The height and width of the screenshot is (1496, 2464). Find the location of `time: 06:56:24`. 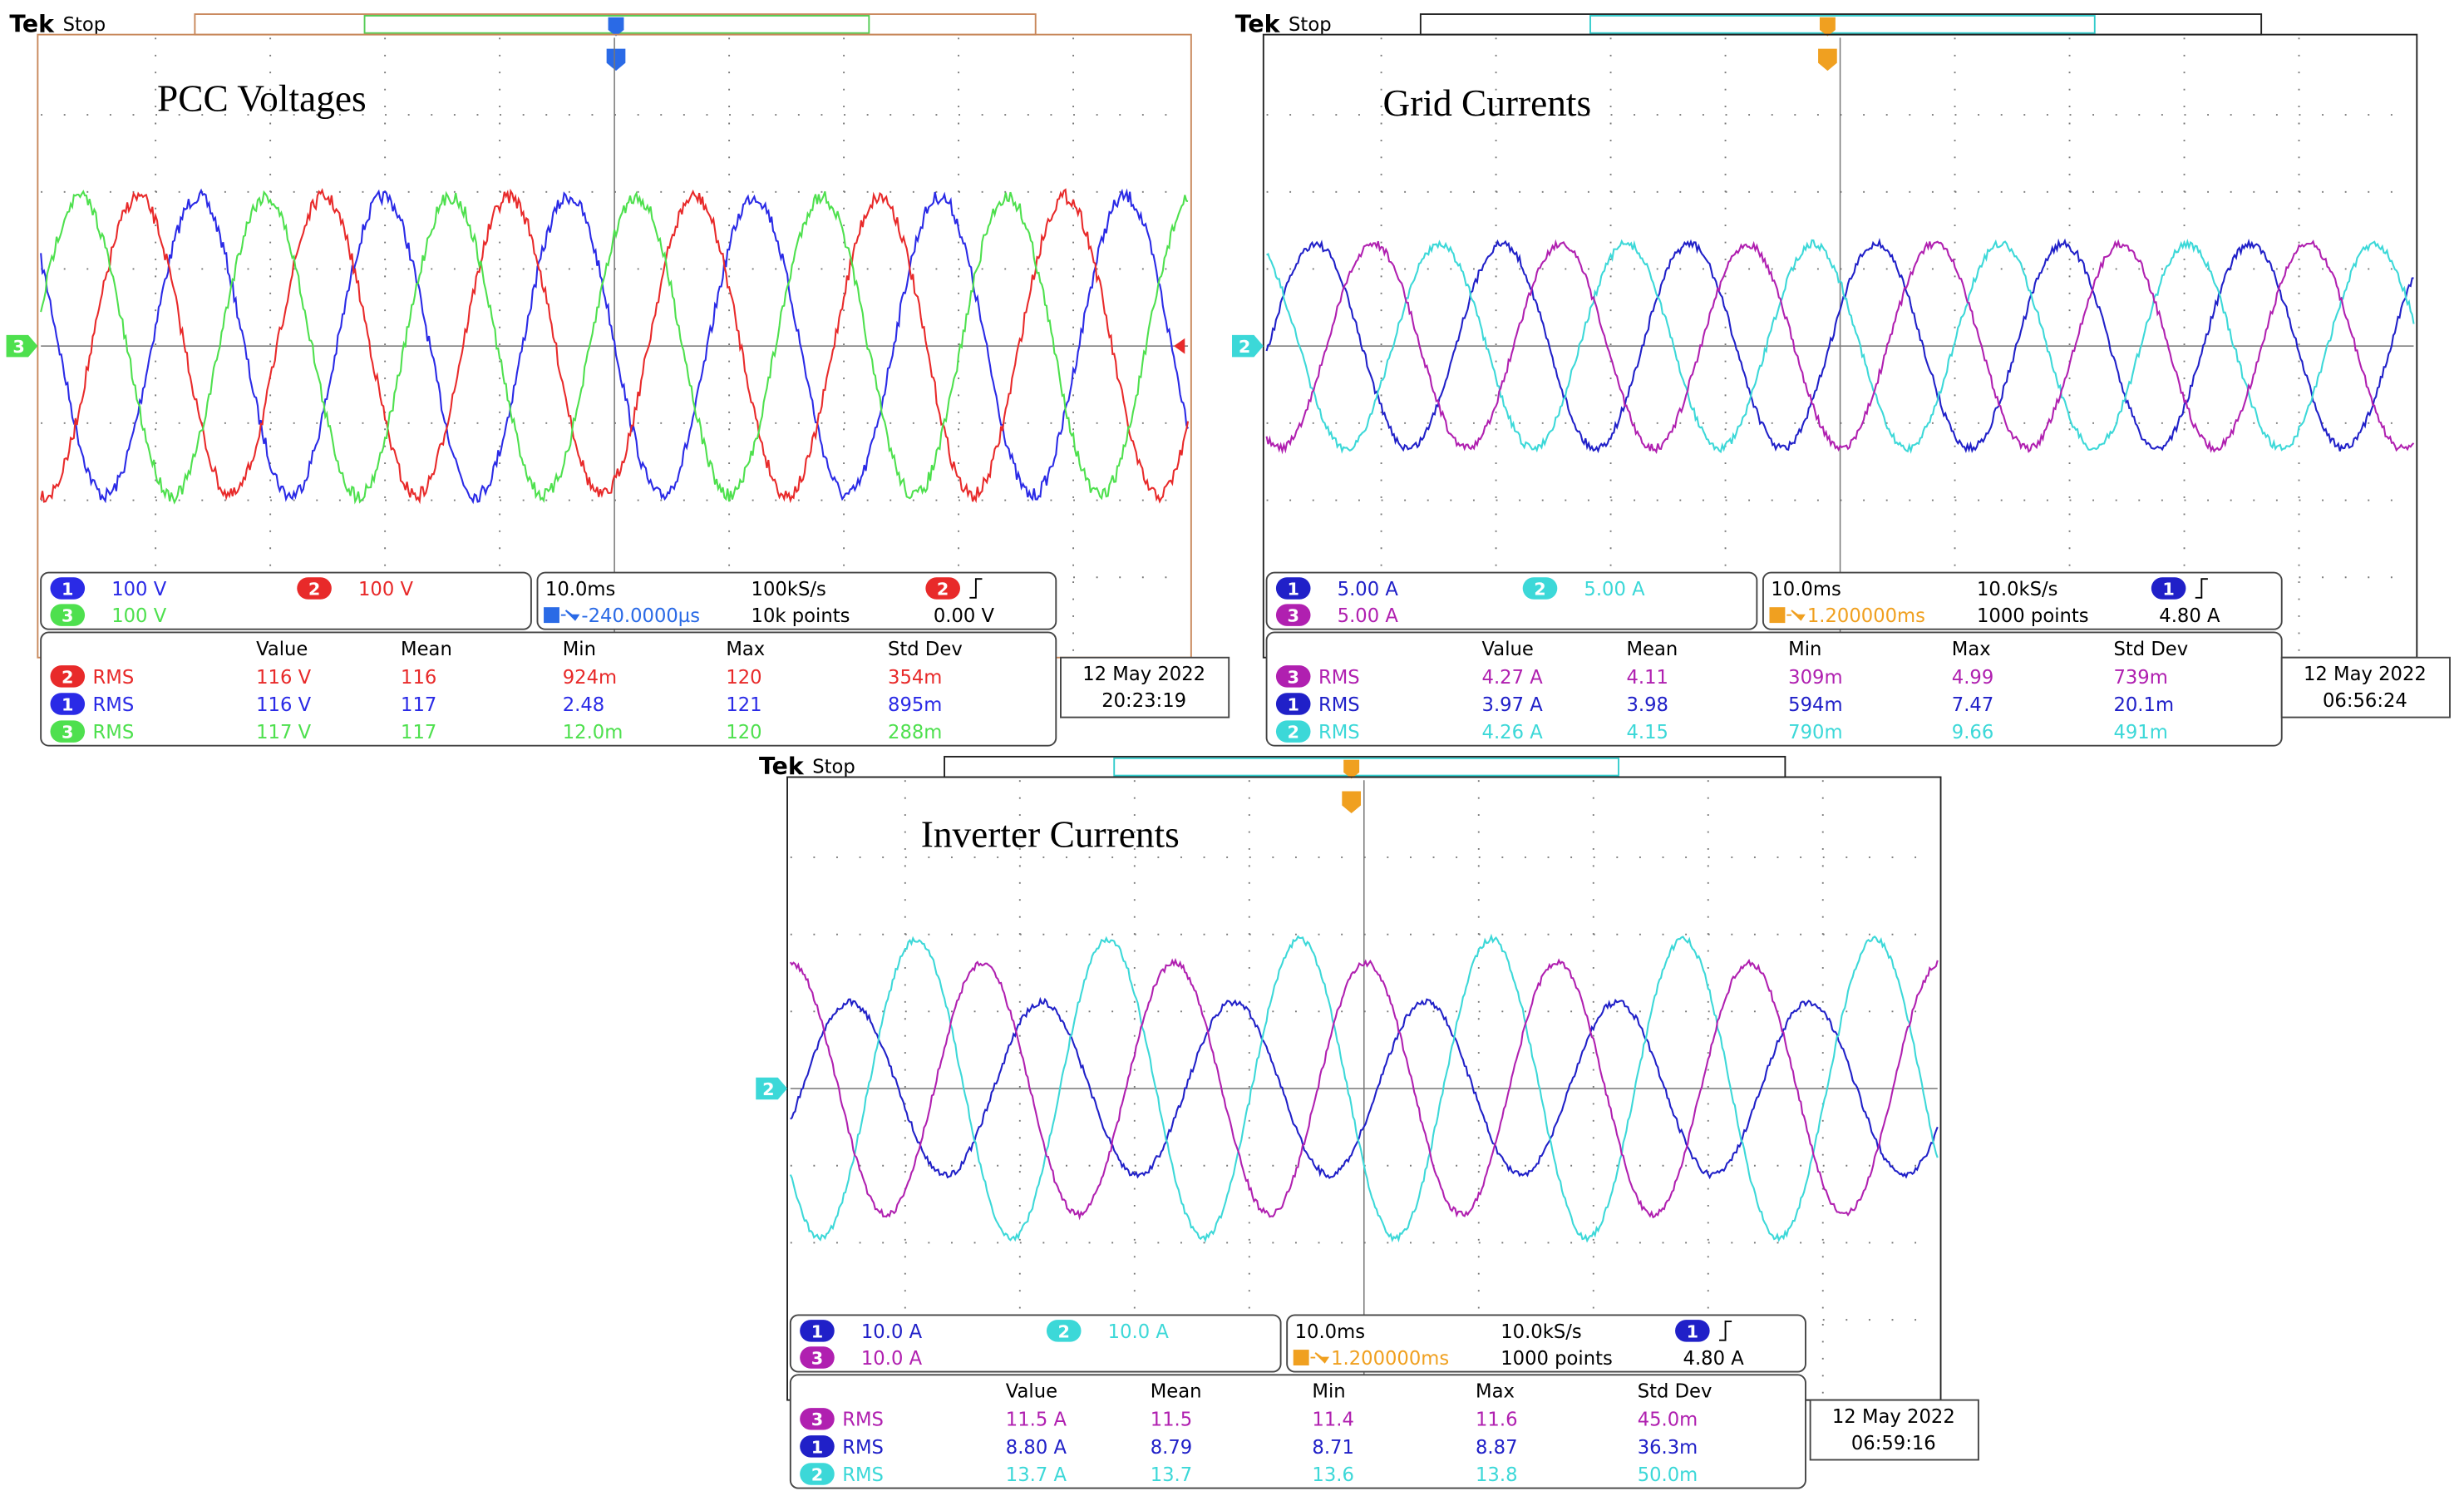

time: 06:56:24 is located at coordinates (2365, 701).